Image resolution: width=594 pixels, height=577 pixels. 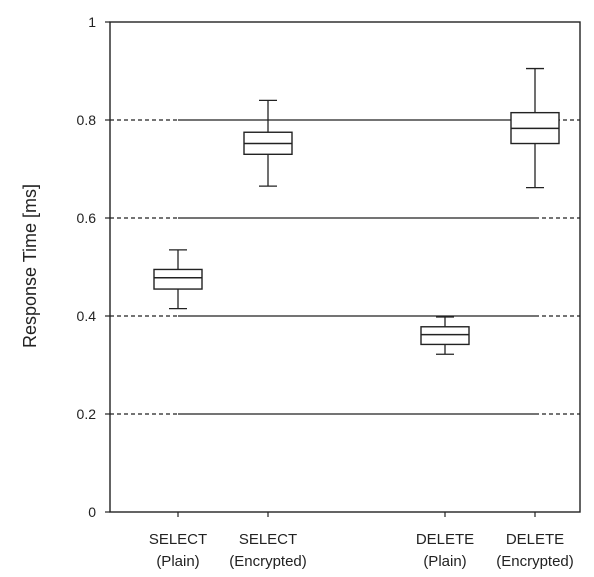 I want to click on y-axis-label: Response Time [ms], so click(x=30, y=266).